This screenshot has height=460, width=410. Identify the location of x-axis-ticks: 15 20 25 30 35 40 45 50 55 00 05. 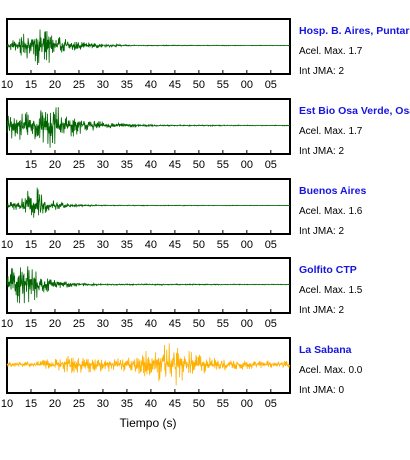
(141, 160).